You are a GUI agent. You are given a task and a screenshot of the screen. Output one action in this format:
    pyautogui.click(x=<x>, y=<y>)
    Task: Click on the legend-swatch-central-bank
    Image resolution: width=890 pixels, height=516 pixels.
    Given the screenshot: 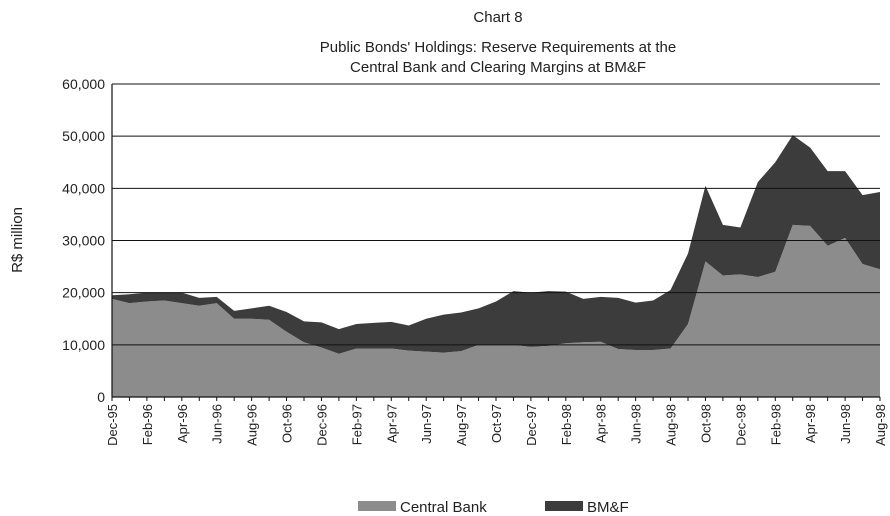 What is the action you would take?
    pyautogui.click(x=377, y=506)
    